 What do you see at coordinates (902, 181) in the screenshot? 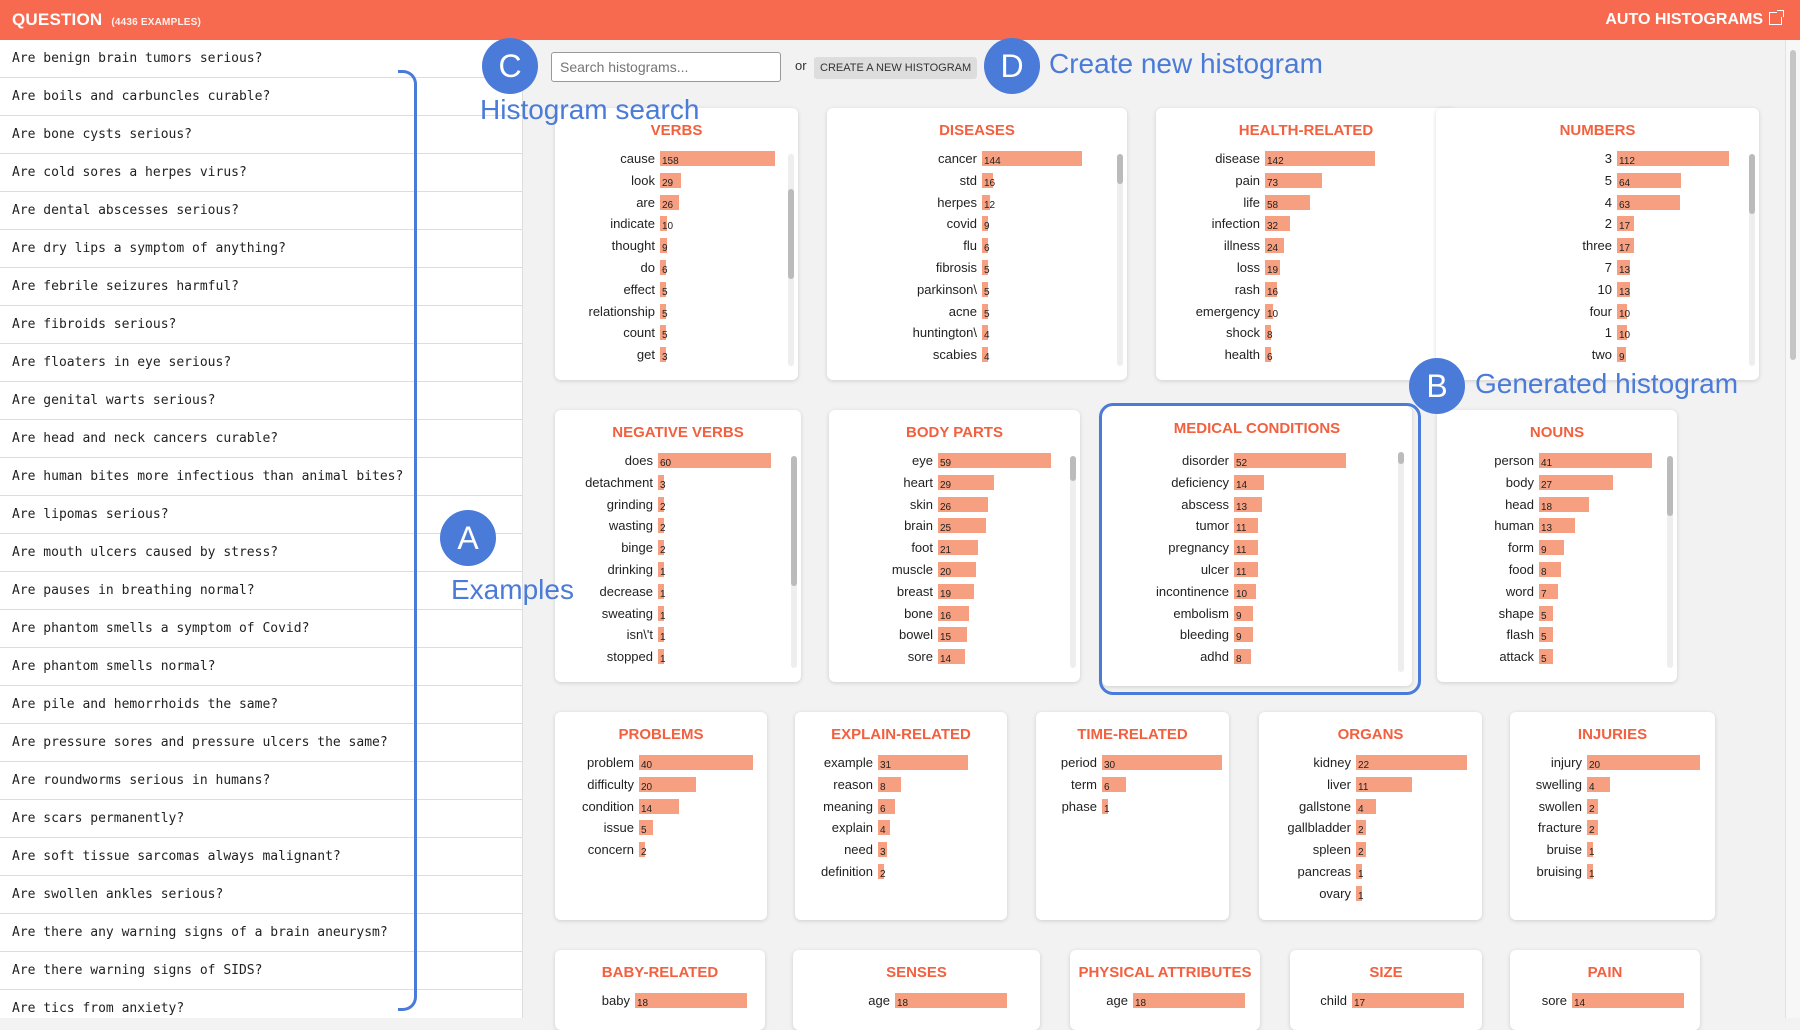
I see `histogram-row: std` at bounding box center [902, 181].